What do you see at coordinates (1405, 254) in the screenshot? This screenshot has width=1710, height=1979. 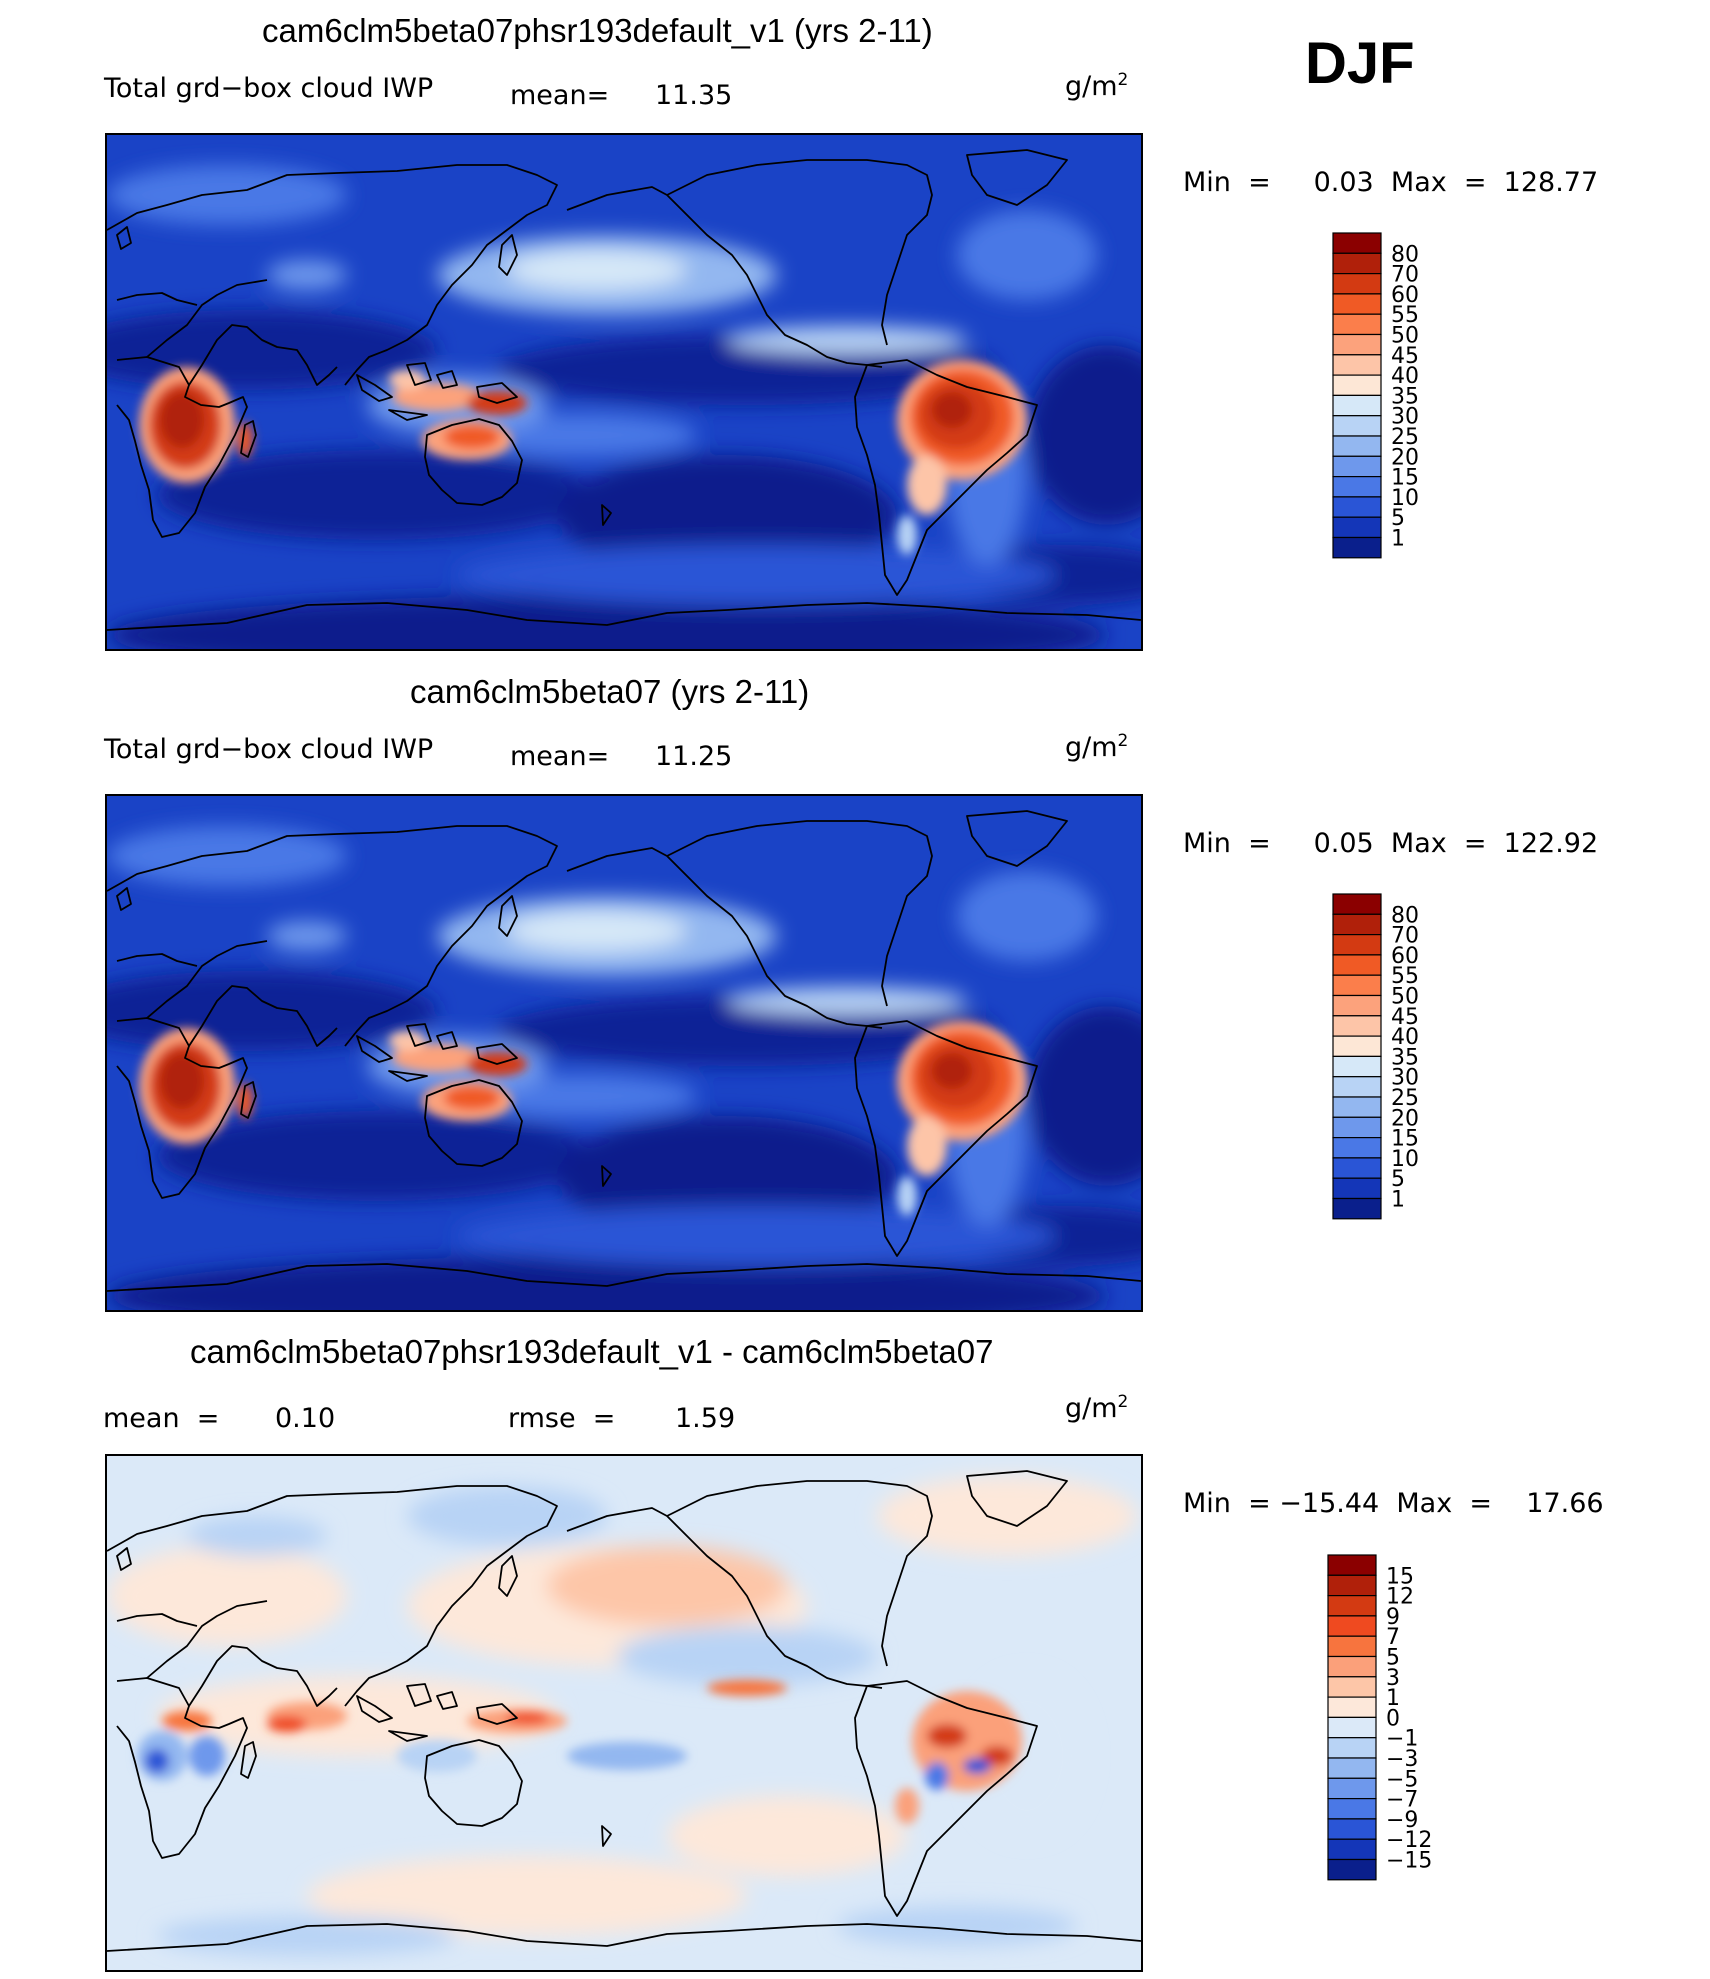 I see `colorbar-tick-label: 80` at bounding box center [1405, 254].